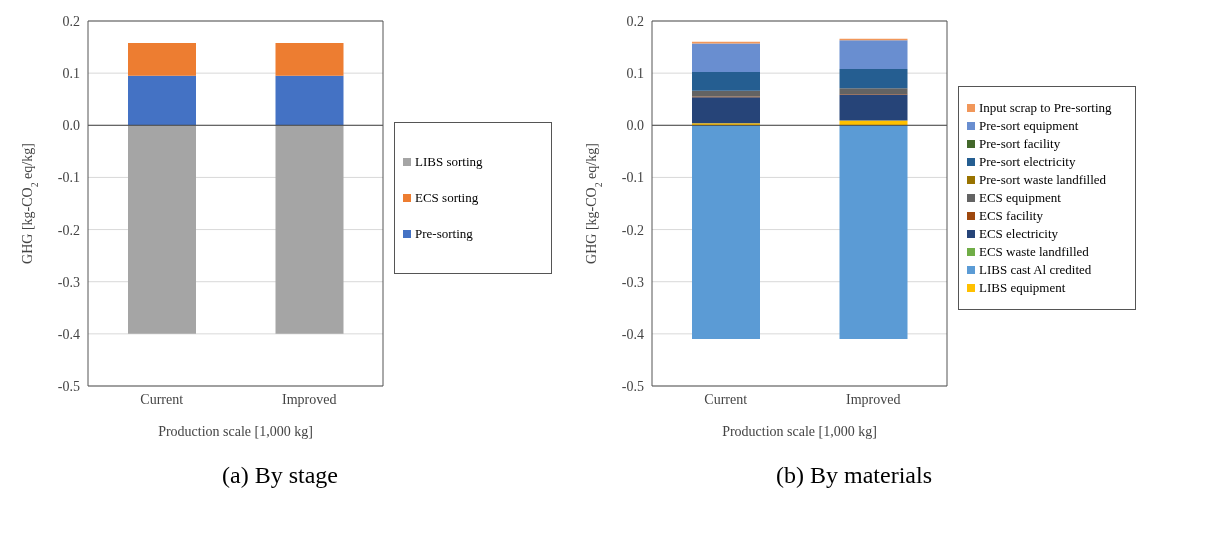 The image size is (1205, 538). What do you see at coordinates (447, 197) in the screenshot?
I see `legend-label: ECS sorting` at bounding box center [447, 197].